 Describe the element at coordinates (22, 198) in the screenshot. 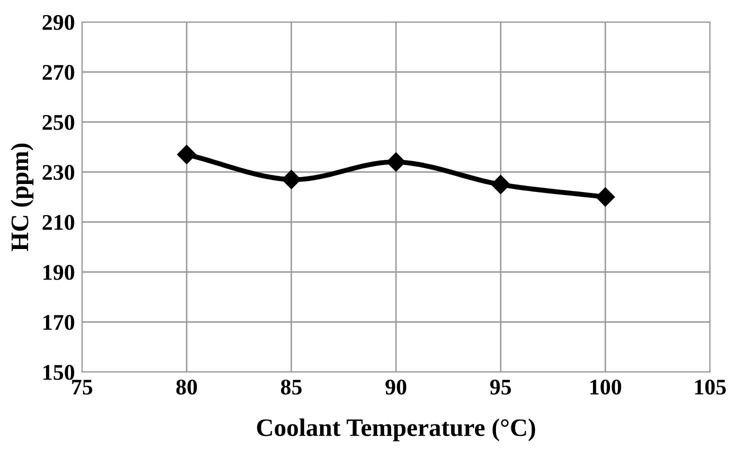

I see `y-axis-title: HC (ppm)` at that location.